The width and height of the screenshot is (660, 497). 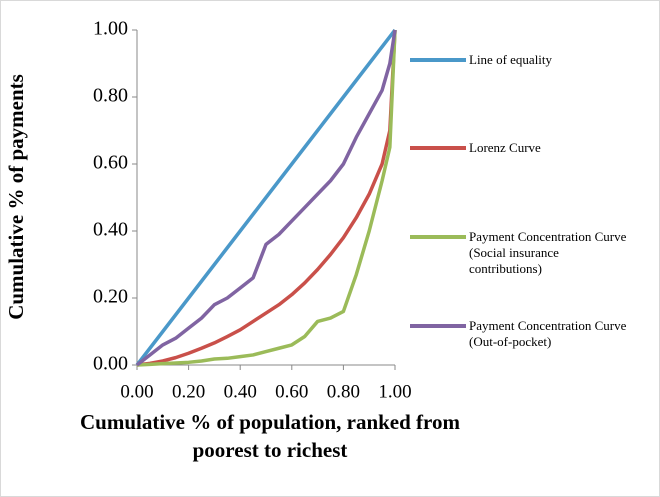 What do you see at coordinates (505, 147) in the screenshot?
I see `legend-label: Lorenz Curve` at bounding box center [505, 147].